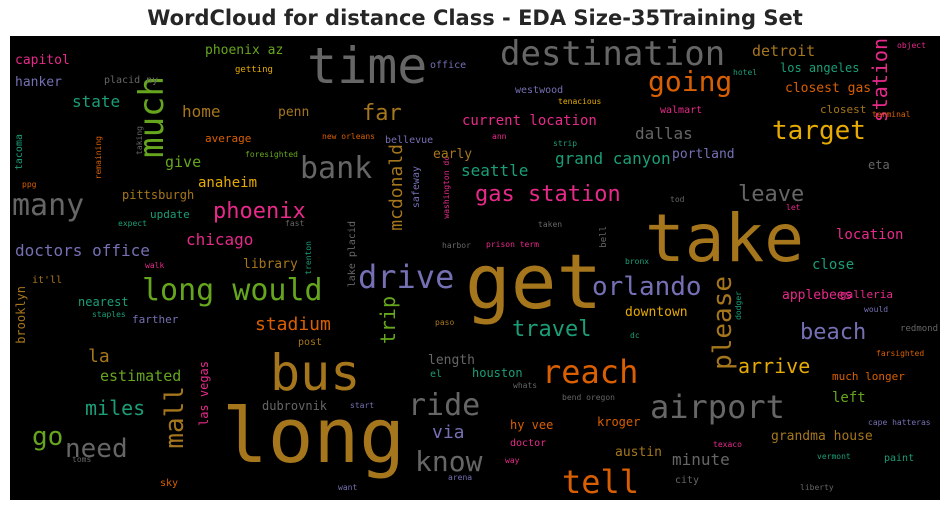 This screenshot has width=950, height=511. I want to click on word-many: many, so click(48, 205).